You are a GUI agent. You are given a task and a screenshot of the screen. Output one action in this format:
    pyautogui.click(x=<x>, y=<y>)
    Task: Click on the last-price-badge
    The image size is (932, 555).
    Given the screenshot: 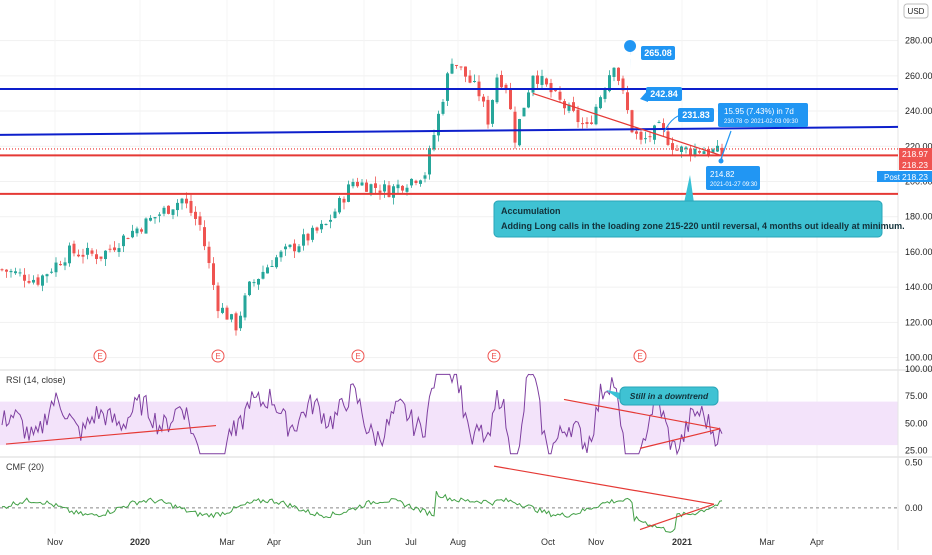 What is the action you would take?
    pyautogui.click(x=915, y=153)
    